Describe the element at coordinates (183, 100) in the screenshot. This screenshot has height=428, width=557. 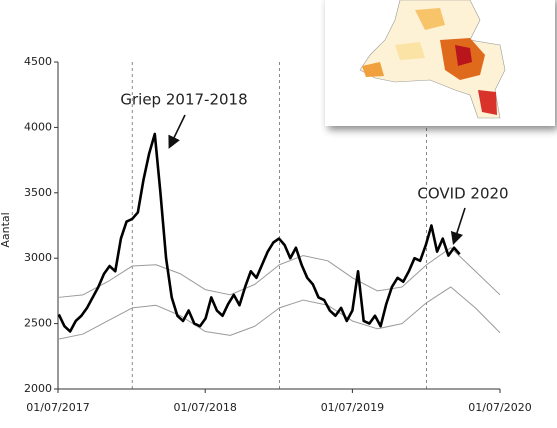
I see `annotation: Griep 2017-2018` at that location.